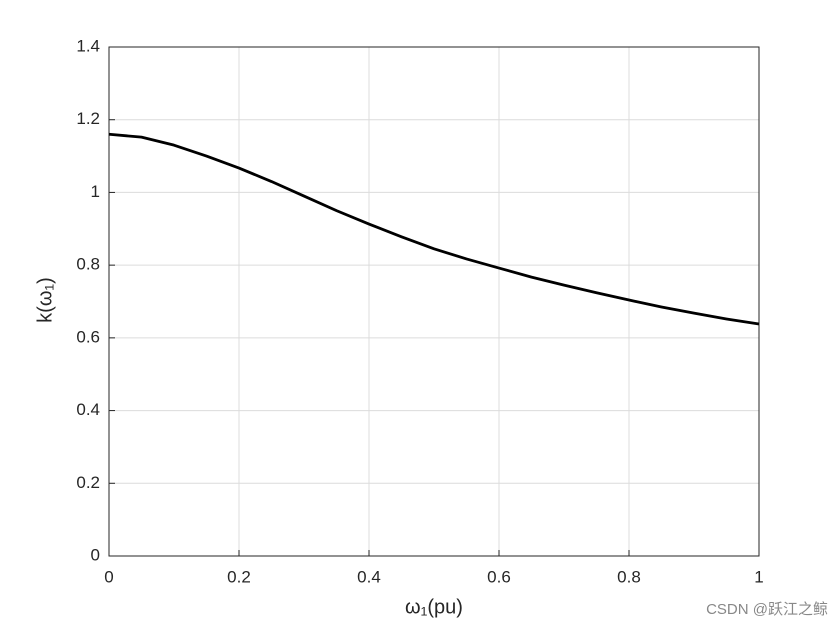 This screenshot has height=630, width=840. What do you see at coordinates (88, 45) in the screenshot?
I see `y-tick-label: 1.4` at bounding box center [88, 45].